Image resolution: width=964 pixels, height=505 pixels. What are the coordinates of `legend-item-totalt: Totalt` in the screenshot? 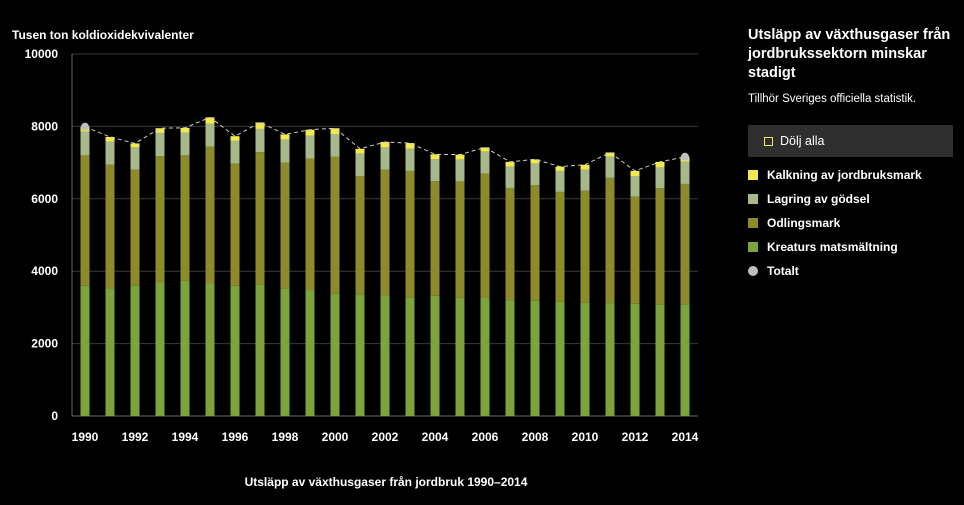 It's located at (835, 271).